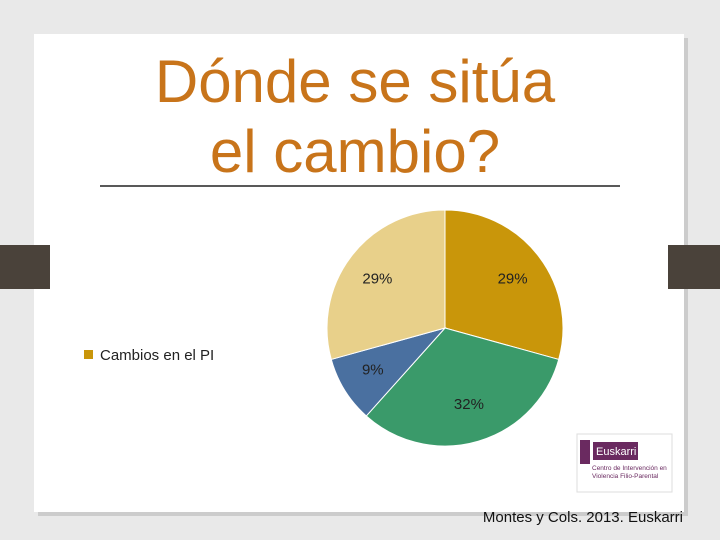  What do you see at coordinates (585, 452) in the screenshot?
I see `logo-mark` at bounding box center [585, 452].